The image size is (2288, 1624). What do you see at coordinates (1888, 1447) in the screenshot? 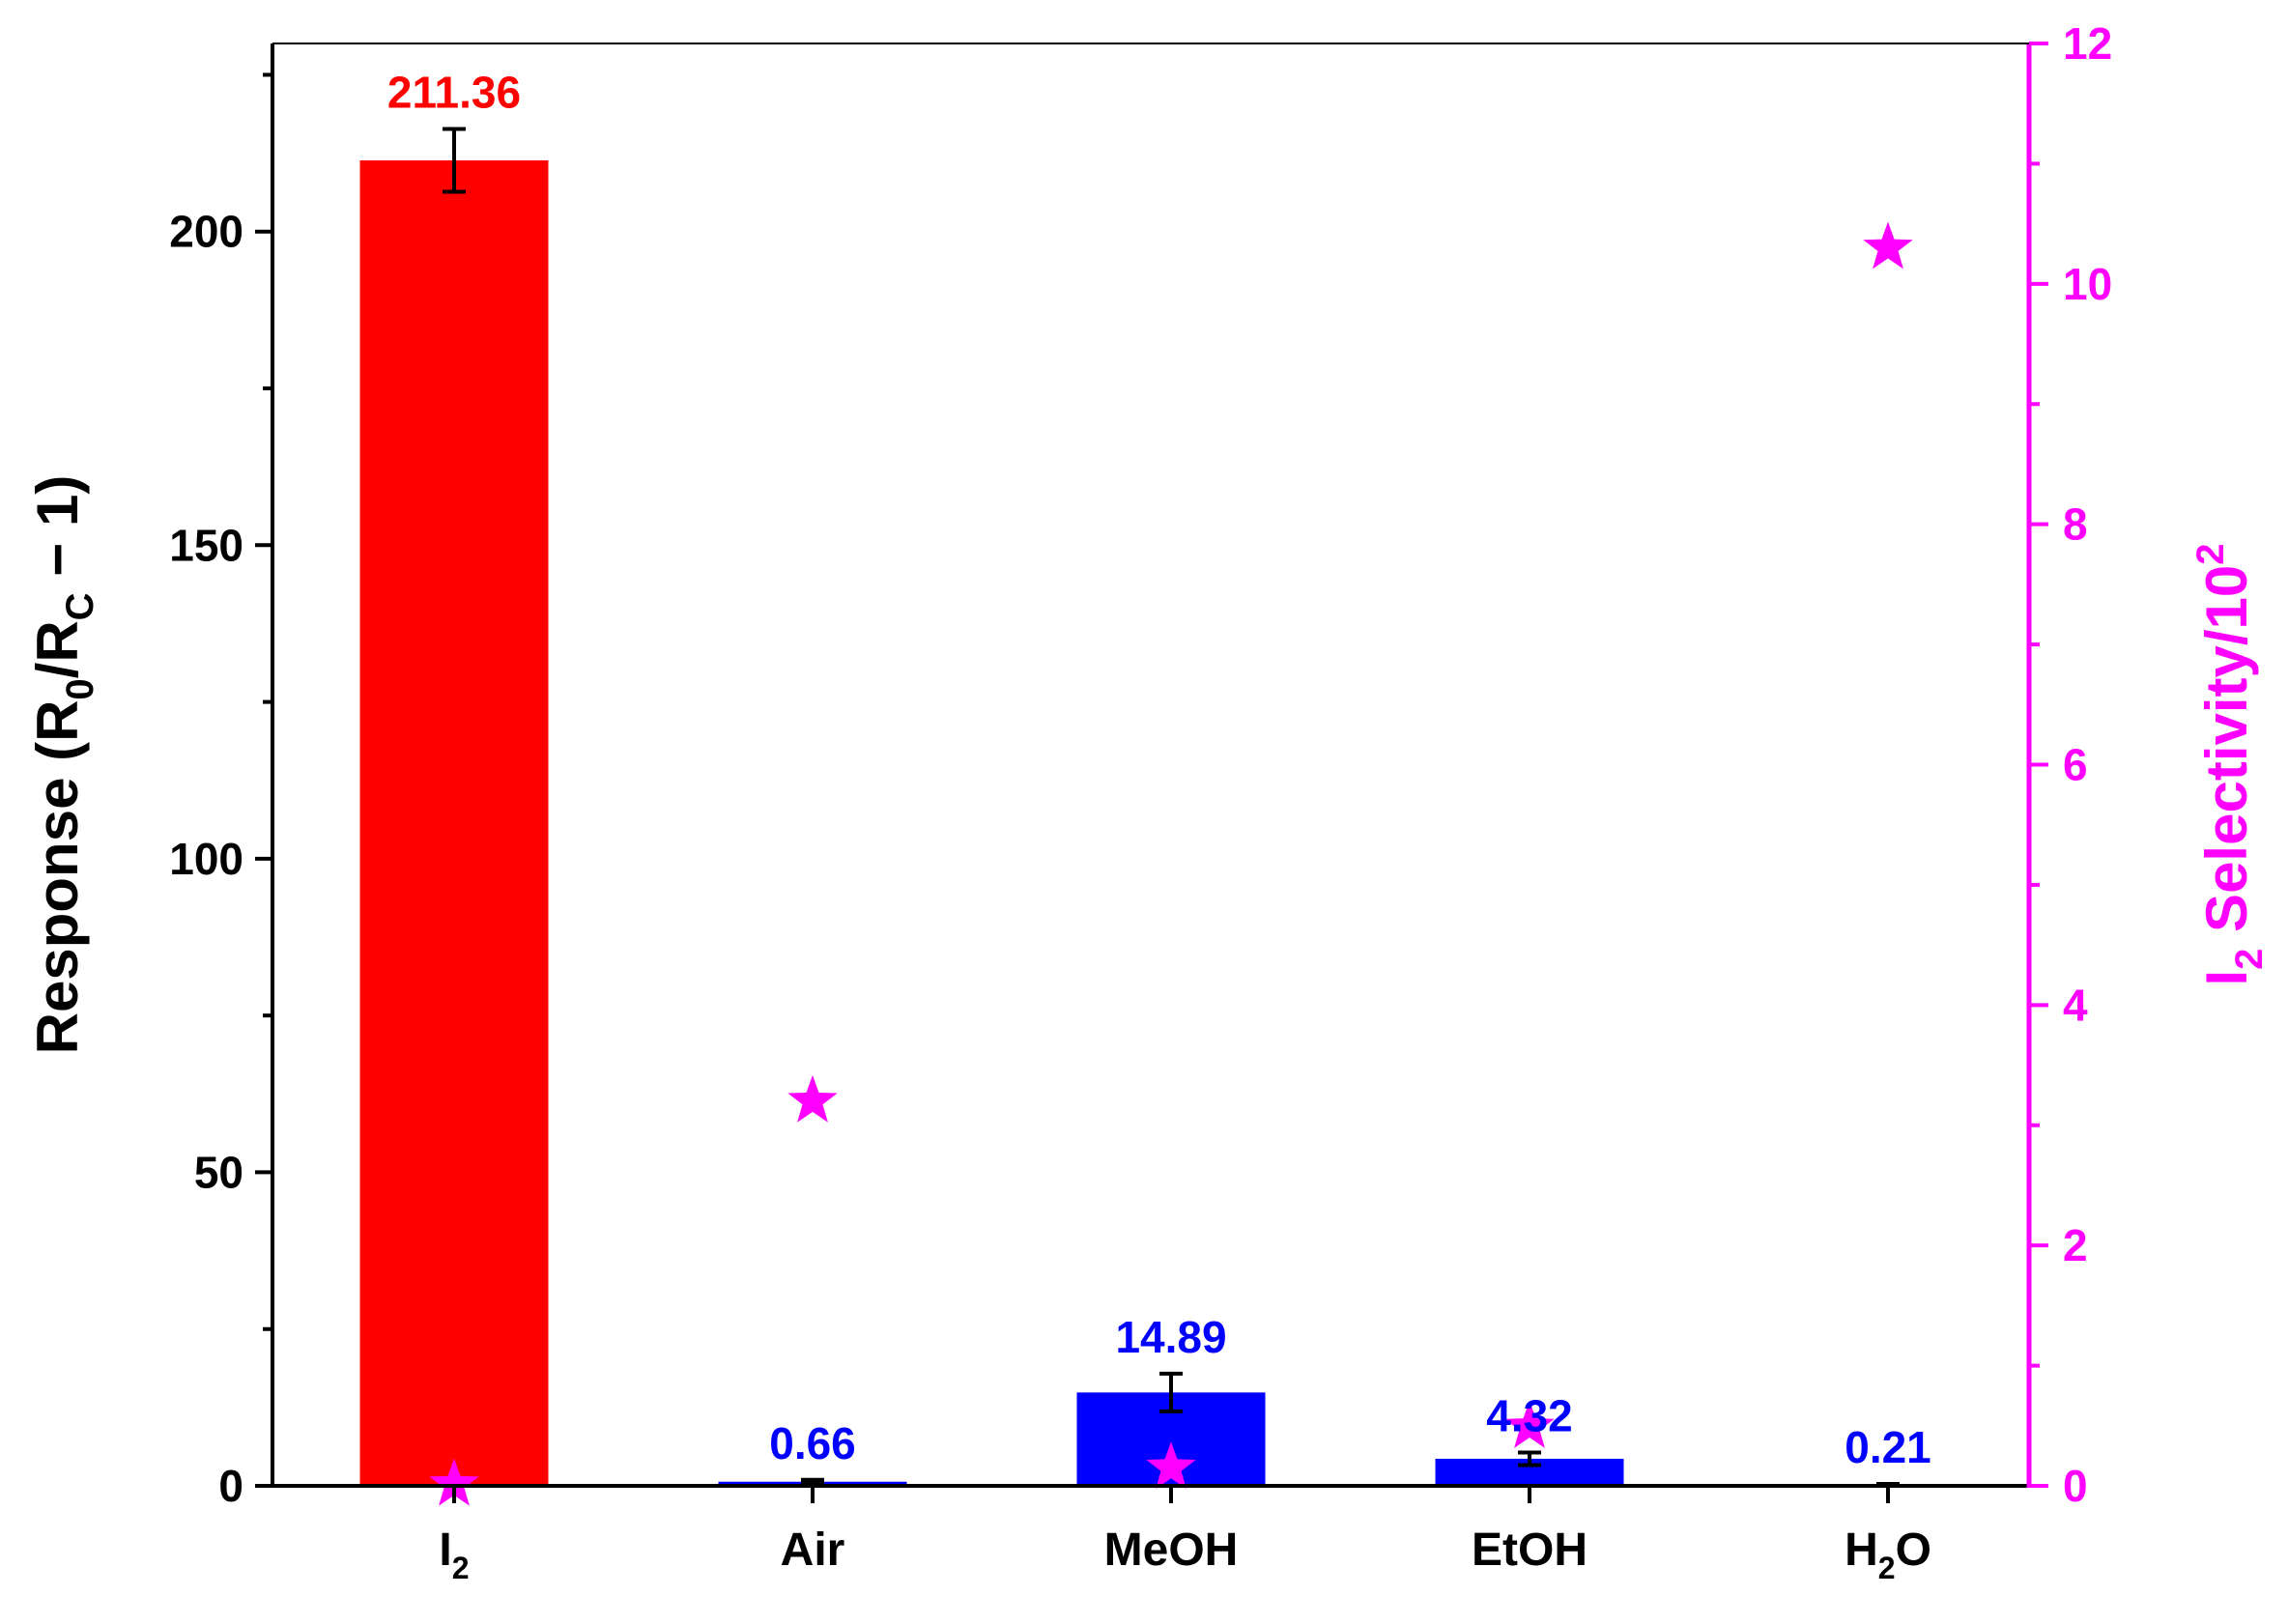
I see `data-label-4: 0.21` at bounding box center [1888, 1447].